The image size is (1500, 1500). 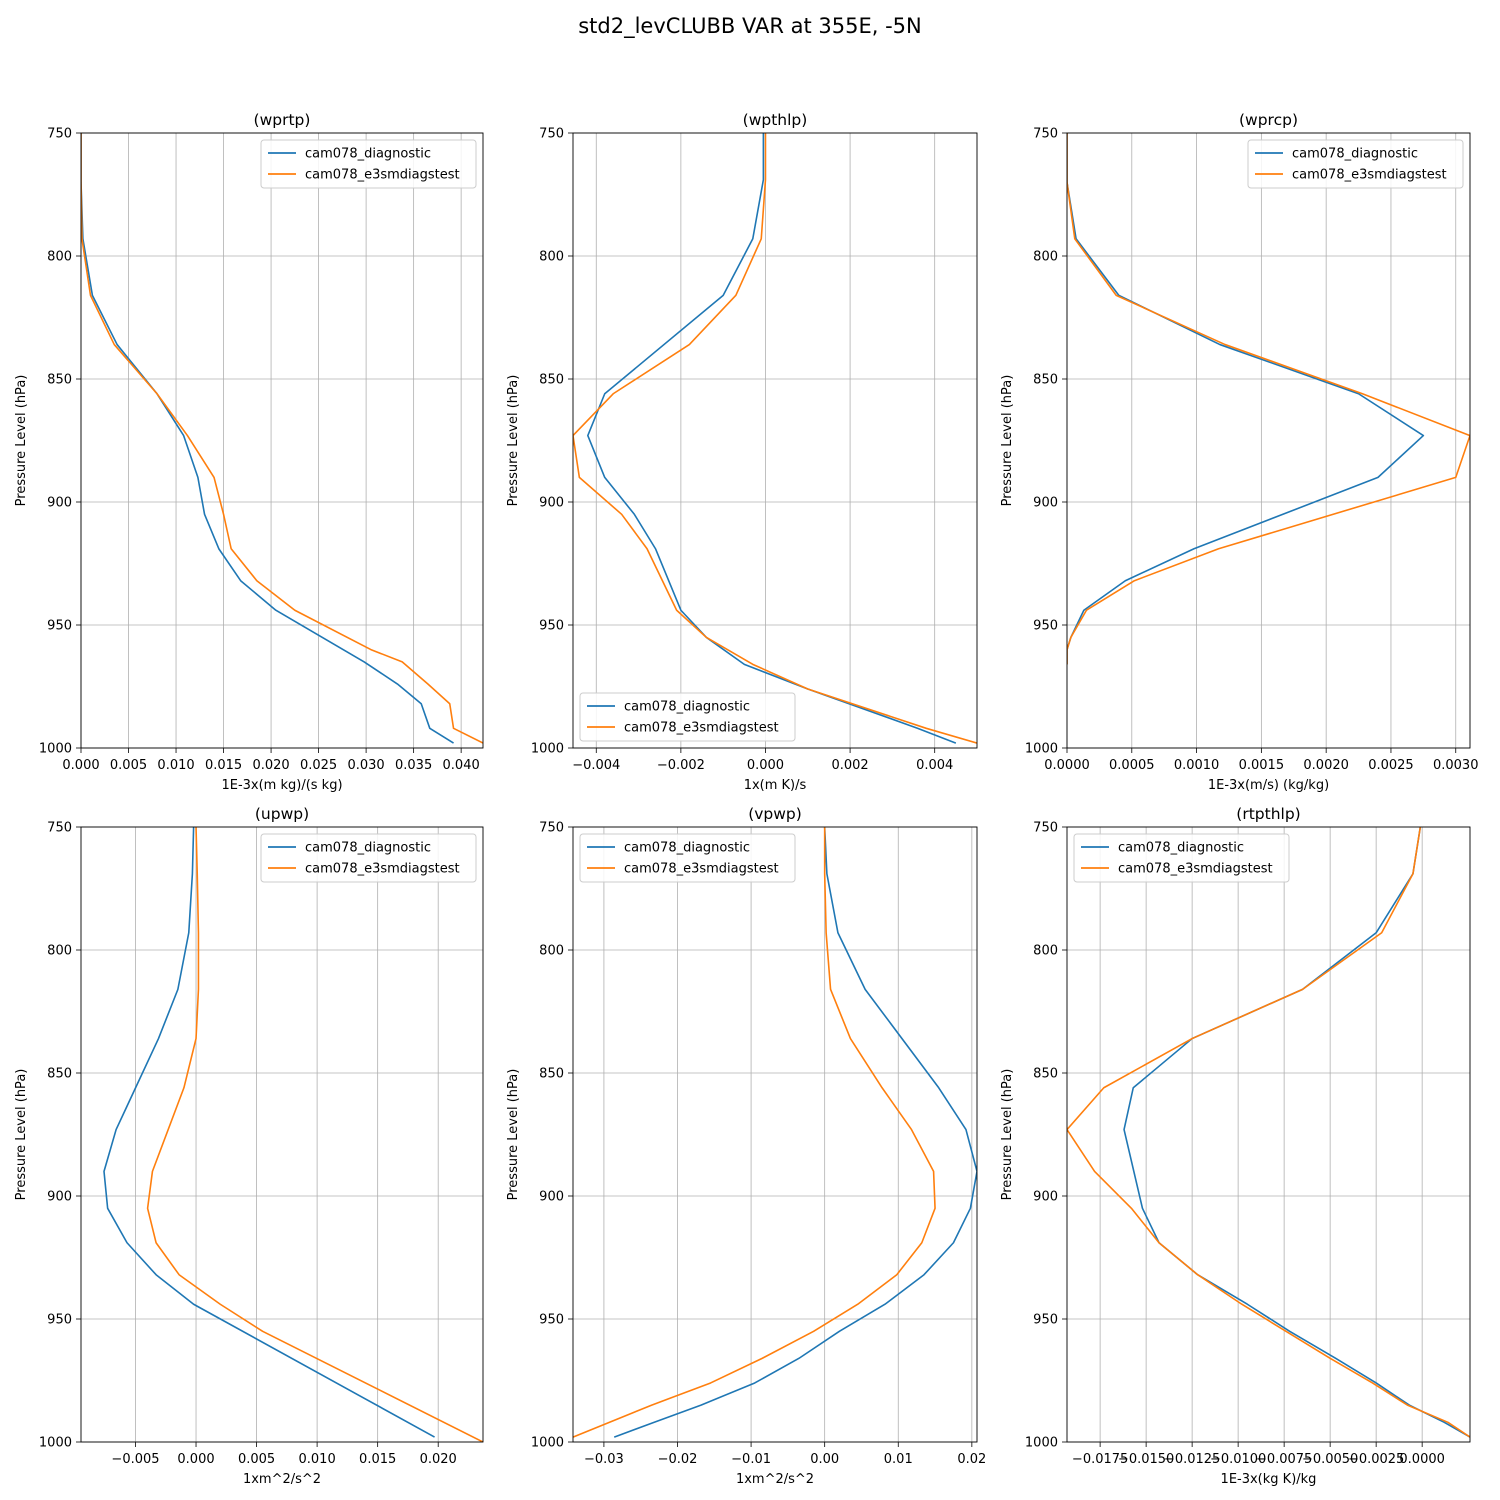 I want to click on subplot-title: (wprcp), so click(x=1268, y=120).